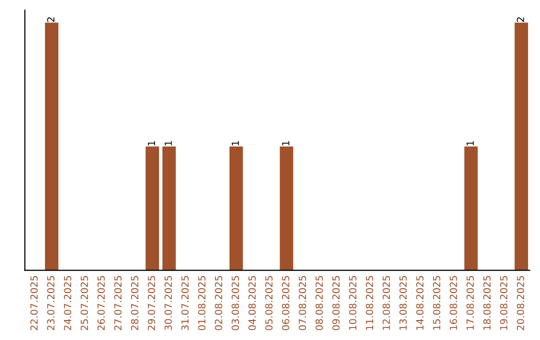 Image resolution: width=540 pixels, height=340 pixels. I want to click on x-tick-label: 30.07.2025, so click(168, 303).